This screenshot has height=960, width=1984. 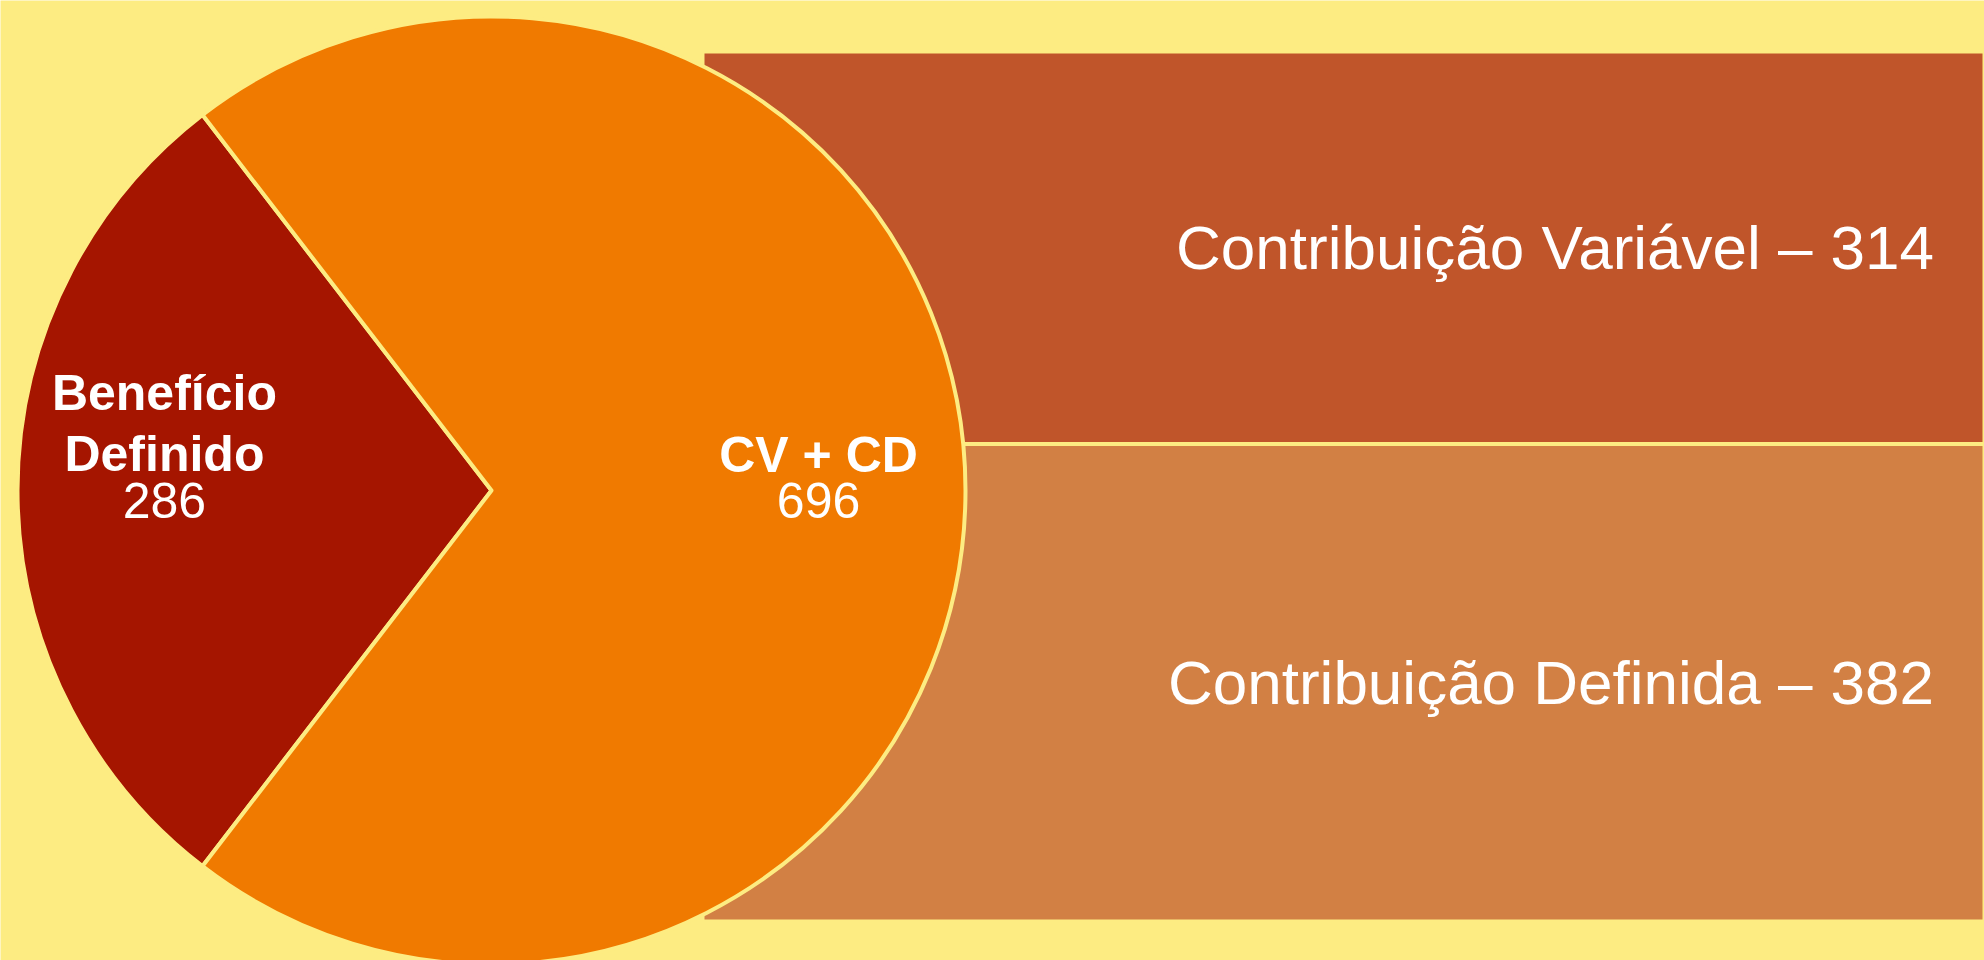 What do you see at coordinates (1495, 248) in the screenshot?
I see `series-label: Contribuição Variável –` at bounding box center [1495, 248].